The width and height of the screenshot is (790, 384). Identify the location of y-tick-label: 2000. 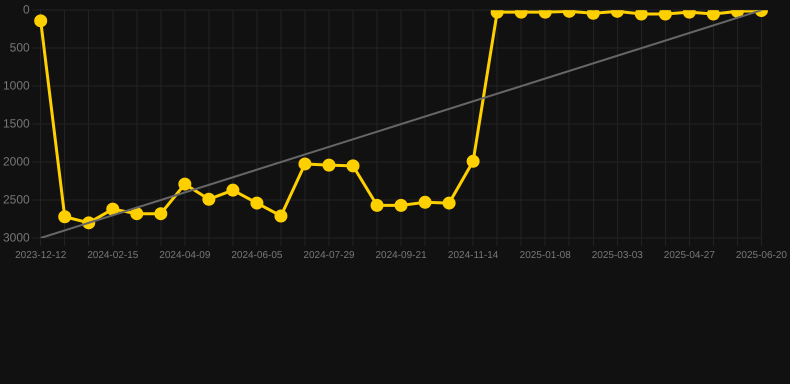
(16, 161).